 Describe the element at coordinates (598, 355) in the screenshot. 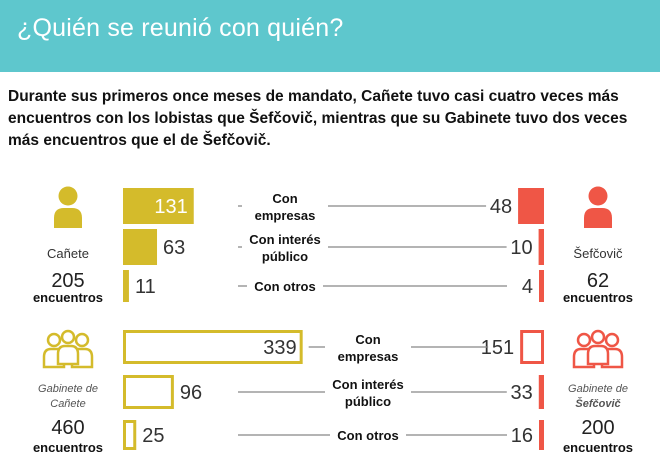

I see `cabinet-group-icon-right-body` at that location.